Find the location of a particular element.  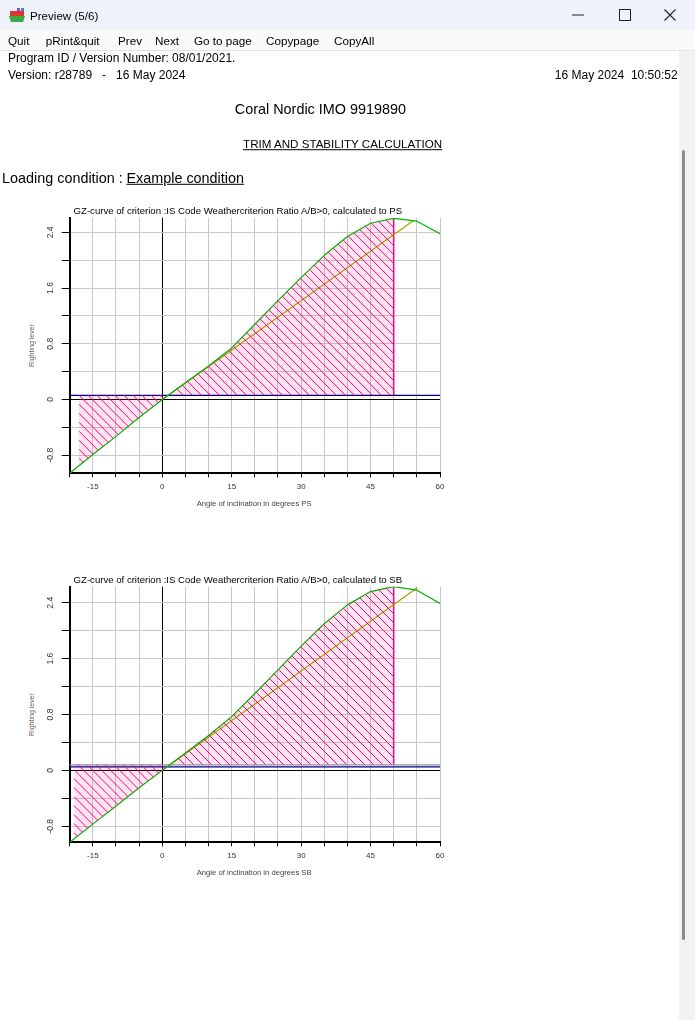

text: TRIM AND STABILITY CALCULATION is located at coordinates (343, 144).